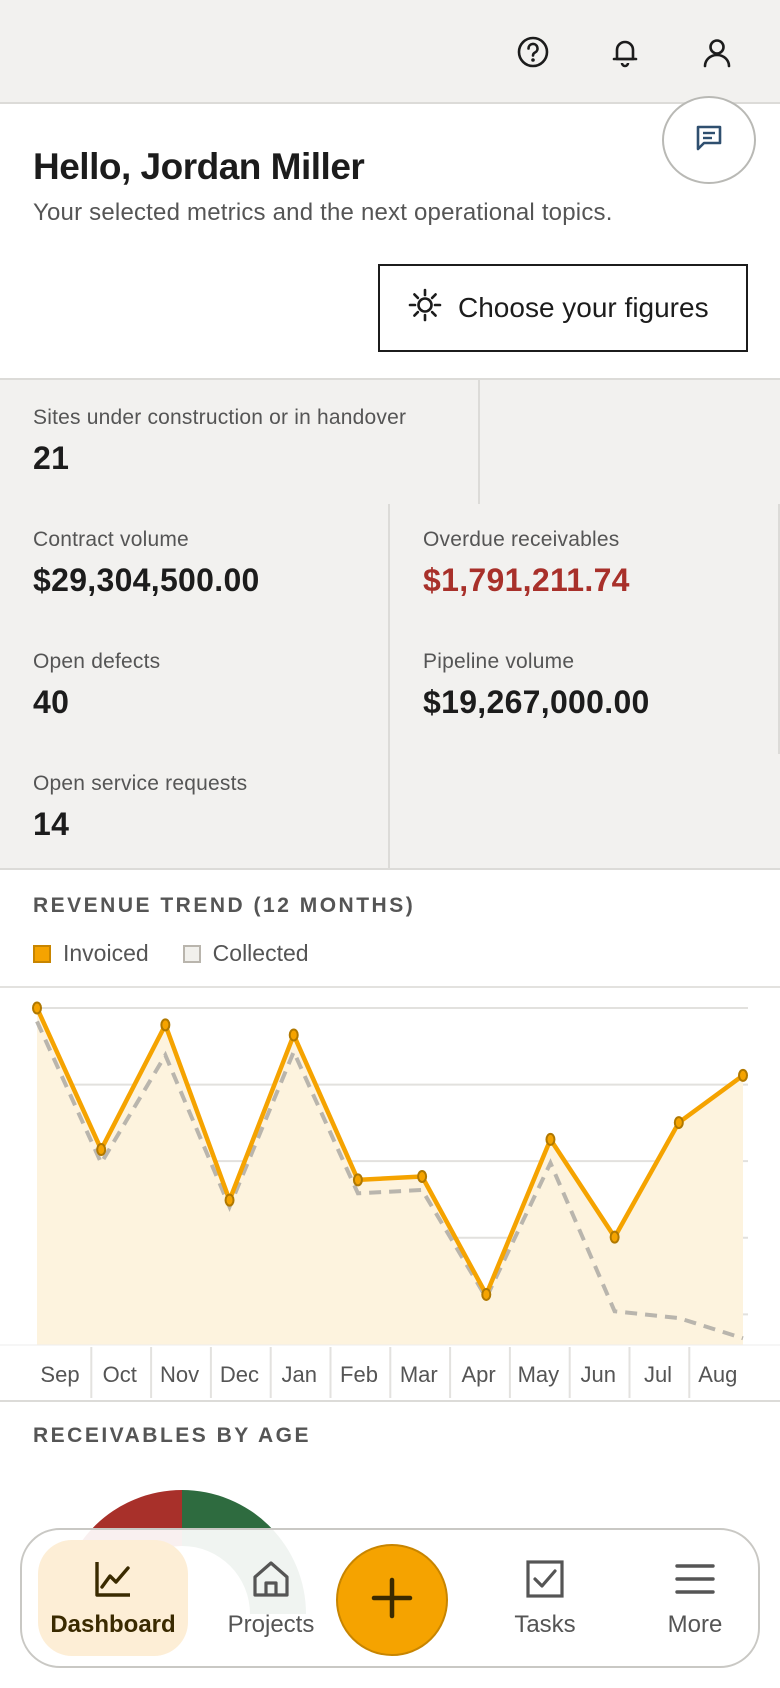 Image resolution: width=780 pixels, height=1688 pixels. Describe the element at coordinates (526, 580) in the screenshot. I see `metric-value: $1,791,211.74` at that location.